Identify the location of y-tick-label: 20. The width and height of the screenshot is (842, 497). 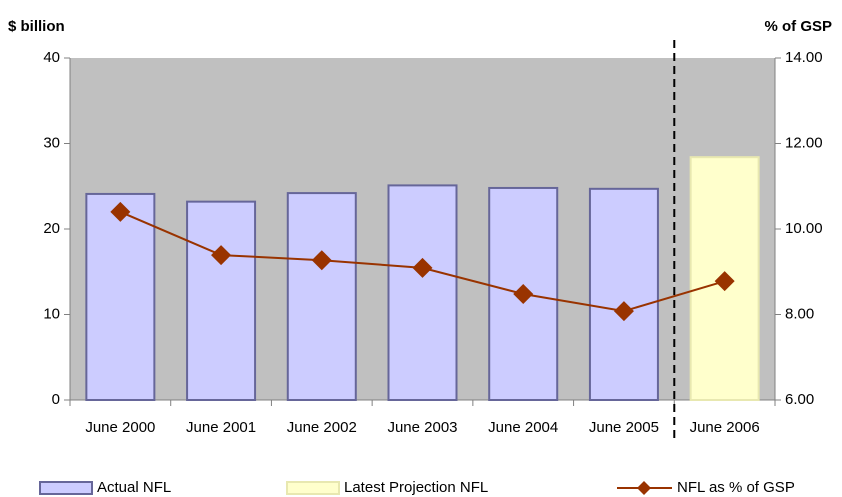
(51, 228).